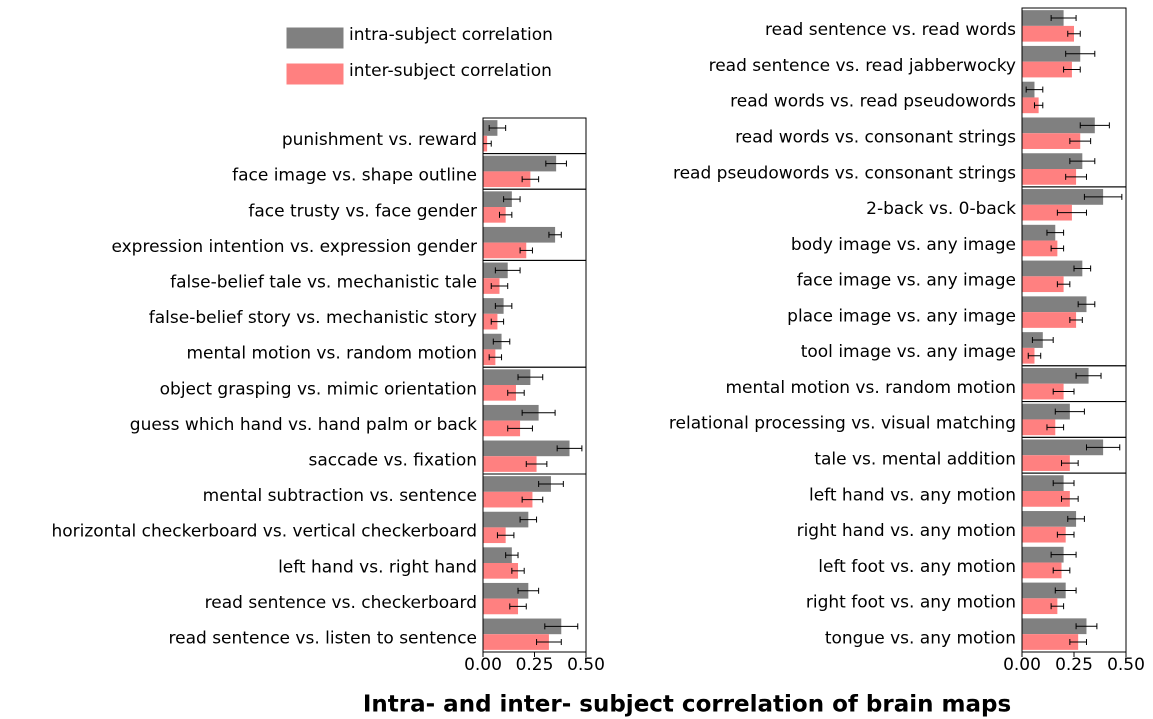 This screenshot has width=1153, height=719. I want to click on y-tick-label: tale vs. mental addition, so click(915, 460).